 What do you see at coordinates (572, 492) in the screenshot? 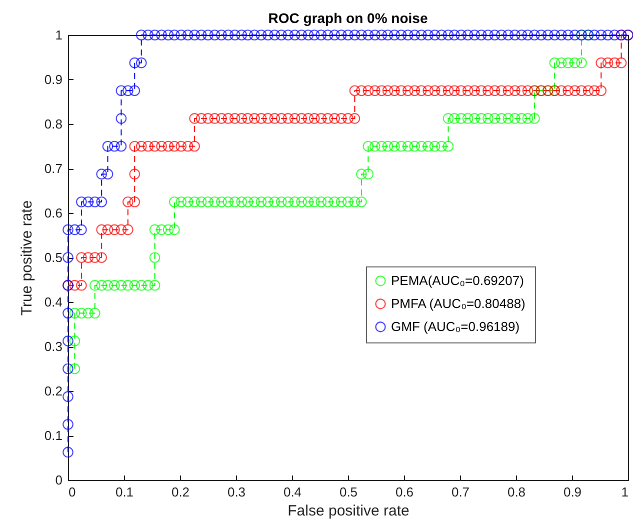
I see `x-tick-label: 0.9` at bounding box center [572, 492].